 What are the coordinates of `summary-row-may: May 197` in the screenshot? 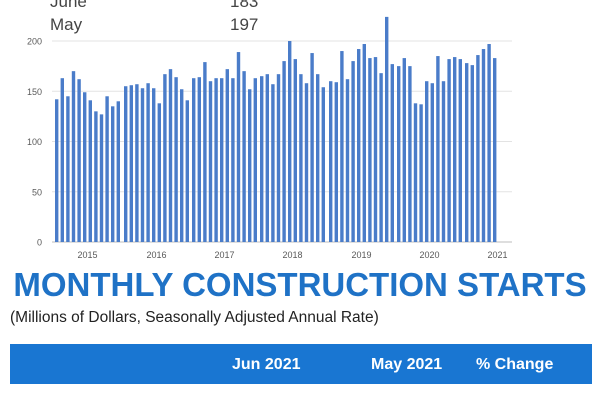 It's located at (200, 26).